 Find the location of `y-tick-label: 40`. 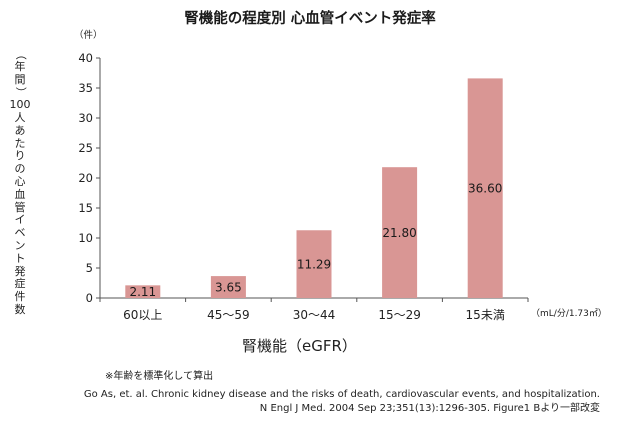

y-tick-label: 40 is located at coordinates (85, 58).